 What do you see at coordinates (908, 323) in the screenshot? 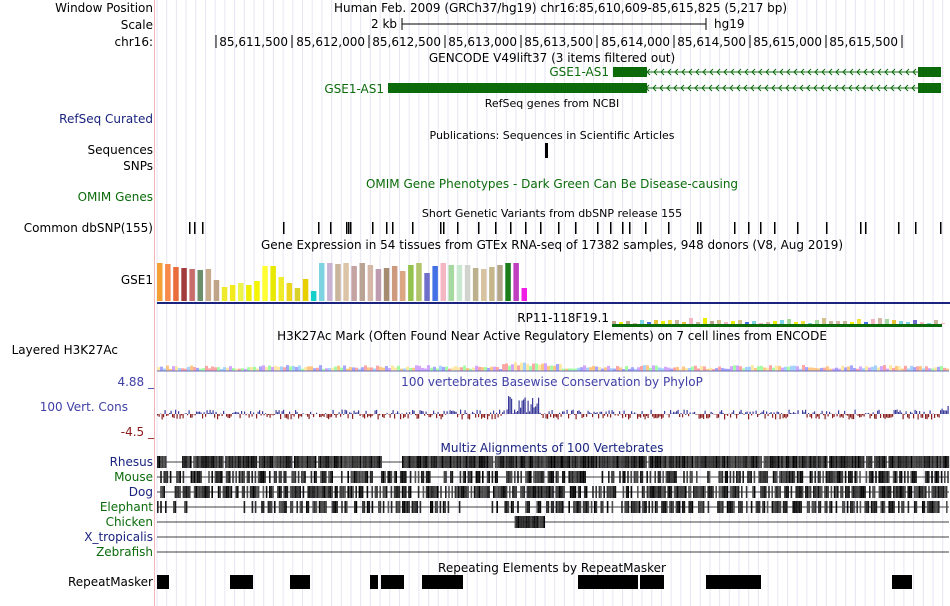
I see `gtex-tissue-bar-small` at bounding box center [908, 323].